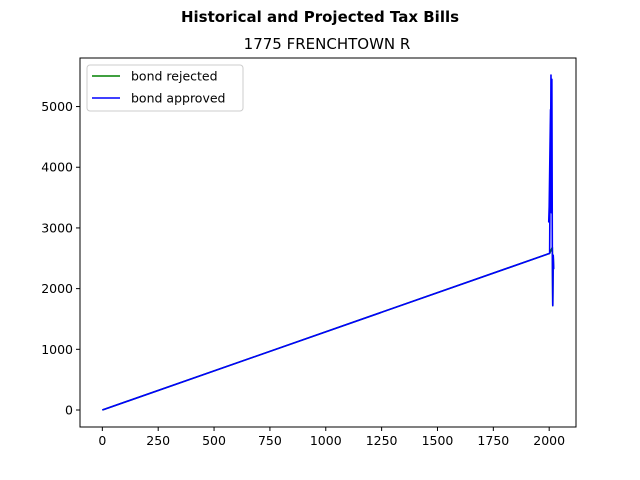 The height and width of the screenshot is (480, 640). I want to click on y-tick-label: 5000, so click(57, 106).